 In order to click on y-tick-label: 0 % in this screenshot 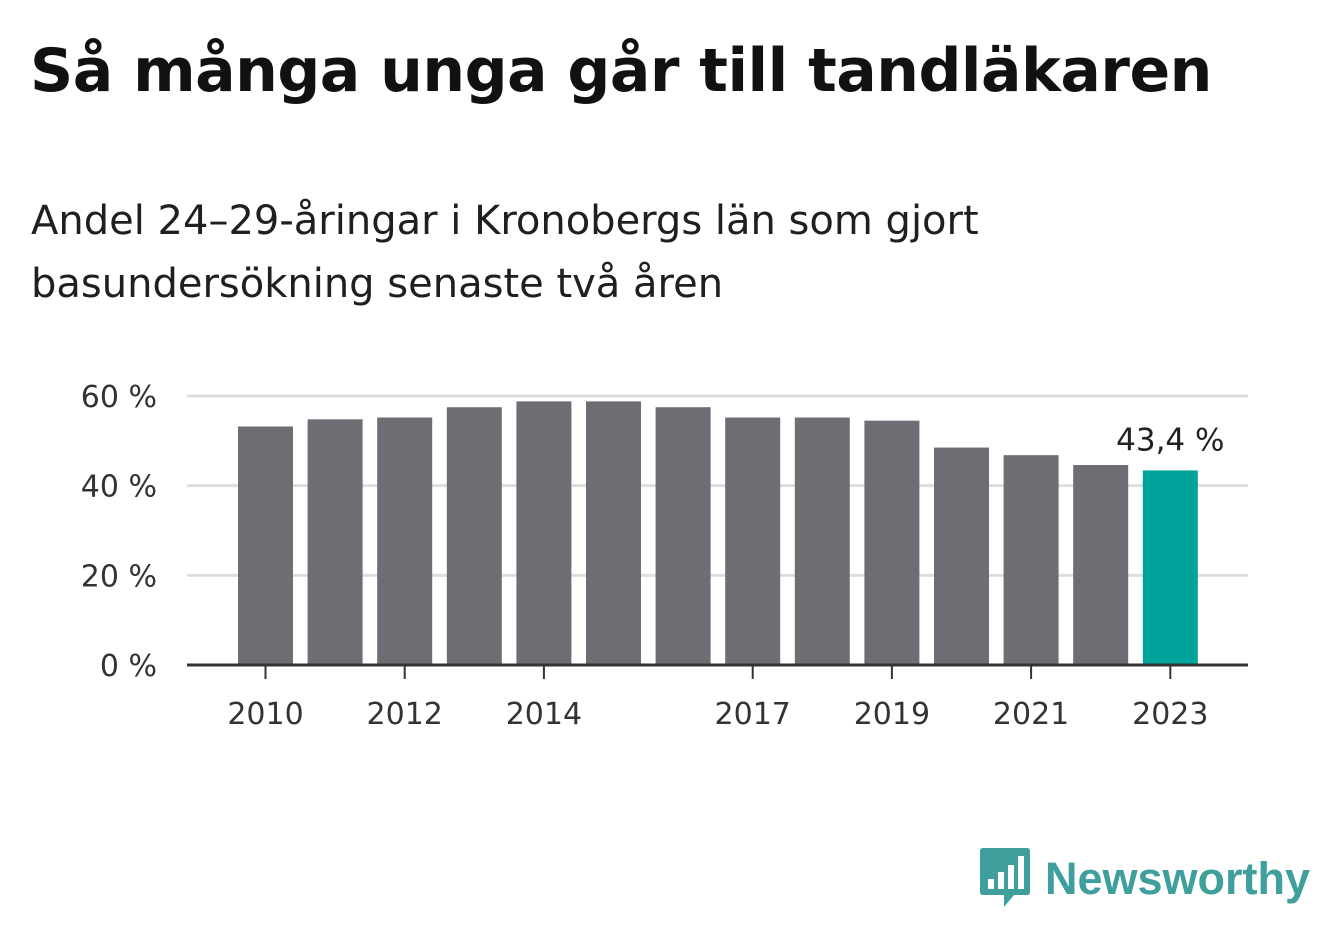, I will do `click(128, 666)`.